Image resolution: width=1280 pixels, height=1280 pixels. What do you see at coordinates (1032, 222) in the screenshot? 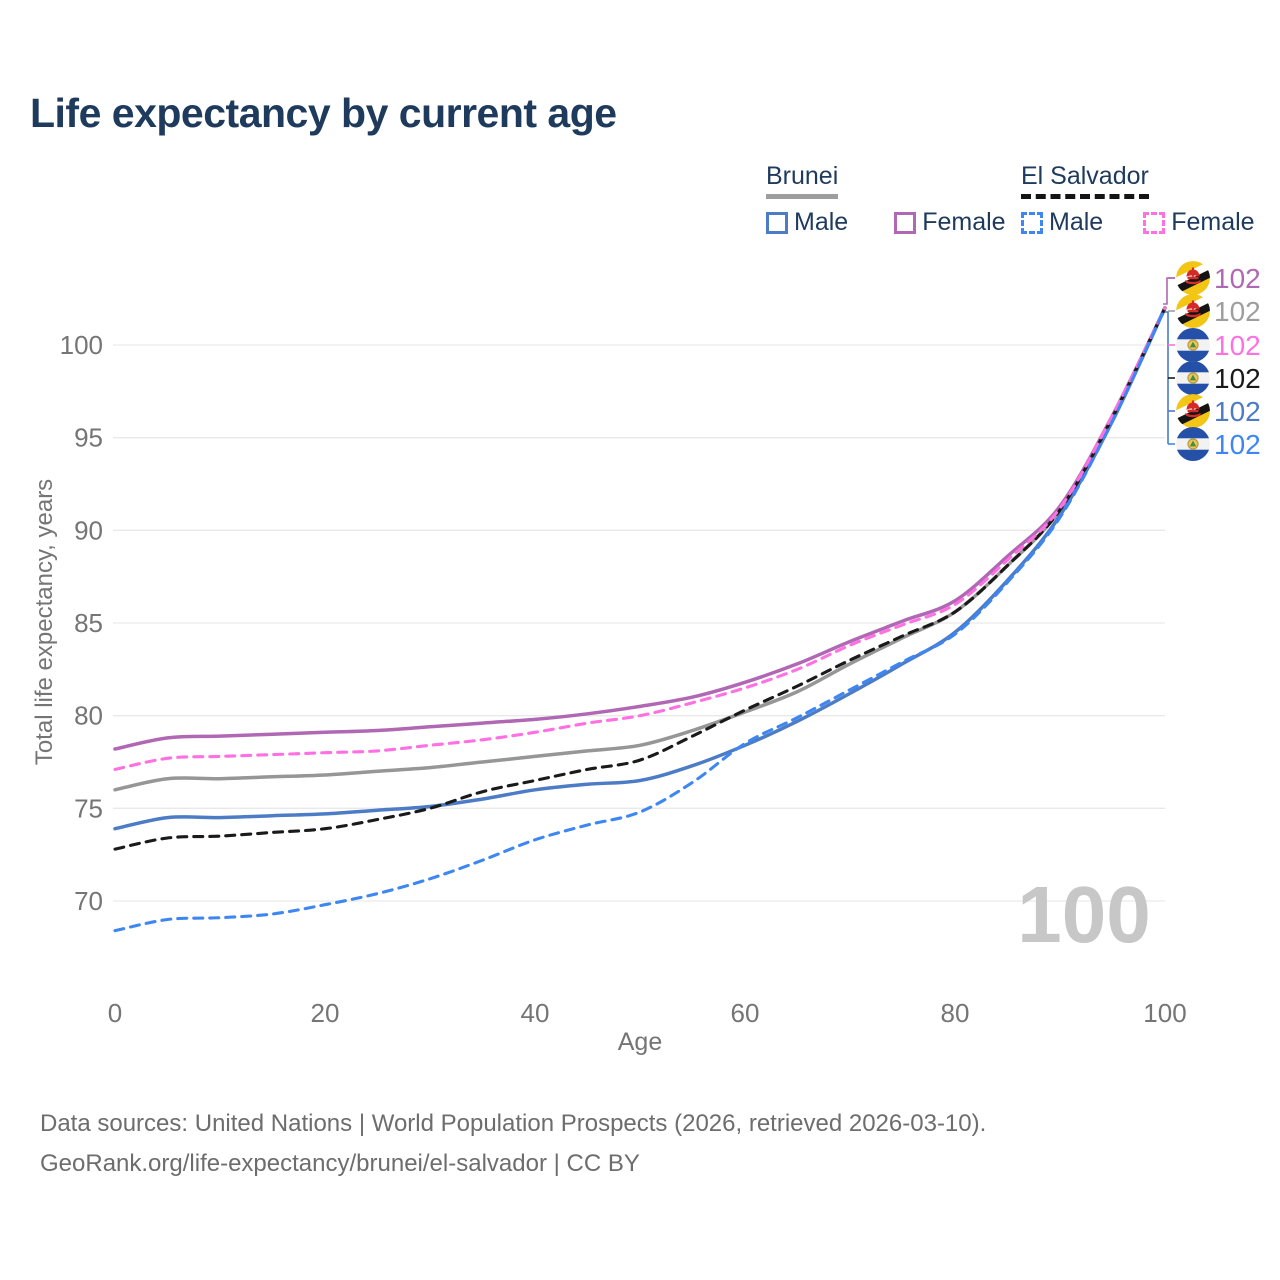
I see `el-salvador-male-swatch-icon` at bounding box center [1032, 222].